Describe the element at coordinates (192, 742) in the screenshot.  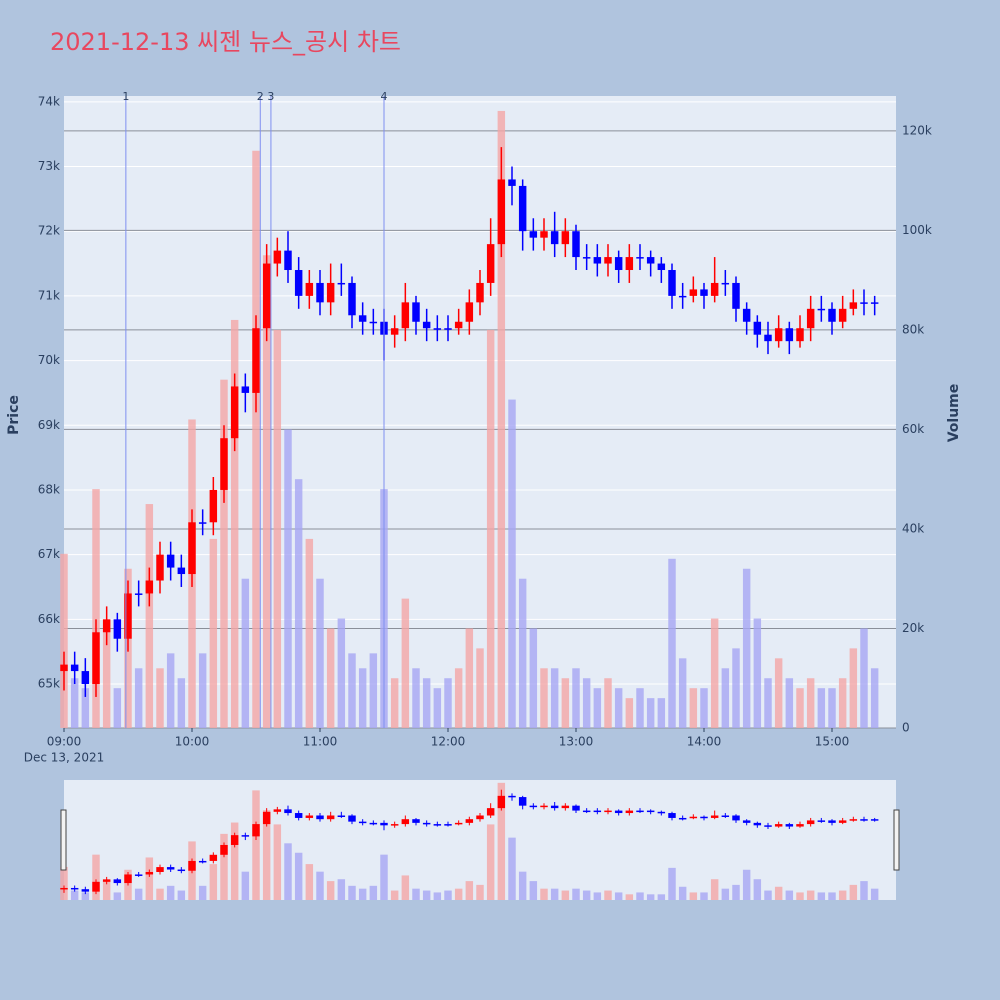
I see `x-tick-label: 10:00` at that location.